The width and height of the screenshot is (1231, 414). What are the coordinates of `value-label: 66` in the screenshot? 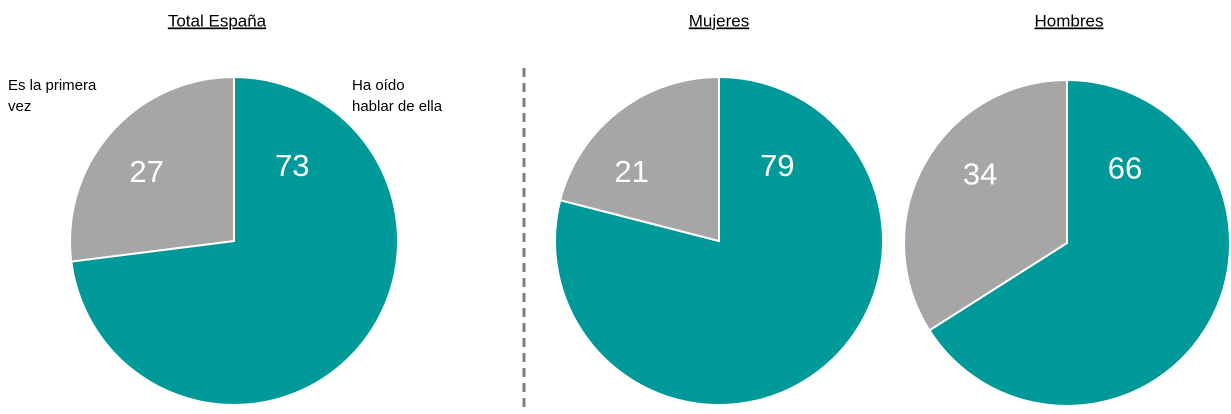 It's located at (1125, 168).